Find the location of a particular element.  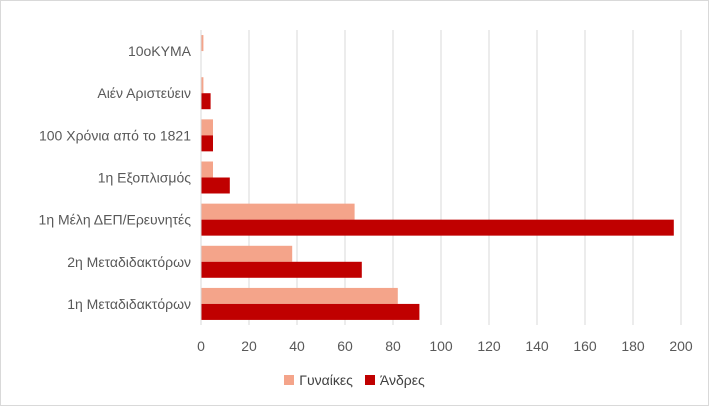

legend-item-women: Γυναίκες is located at coordinates (318, 380).